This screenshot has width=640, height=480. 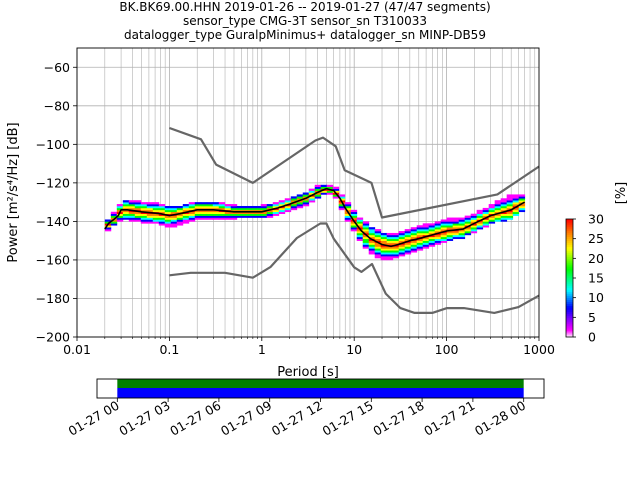 What do you see at coordinates (53, 182) in the screenshot?
I see `y-tick-label: −120` at bounding box center [53, 182].